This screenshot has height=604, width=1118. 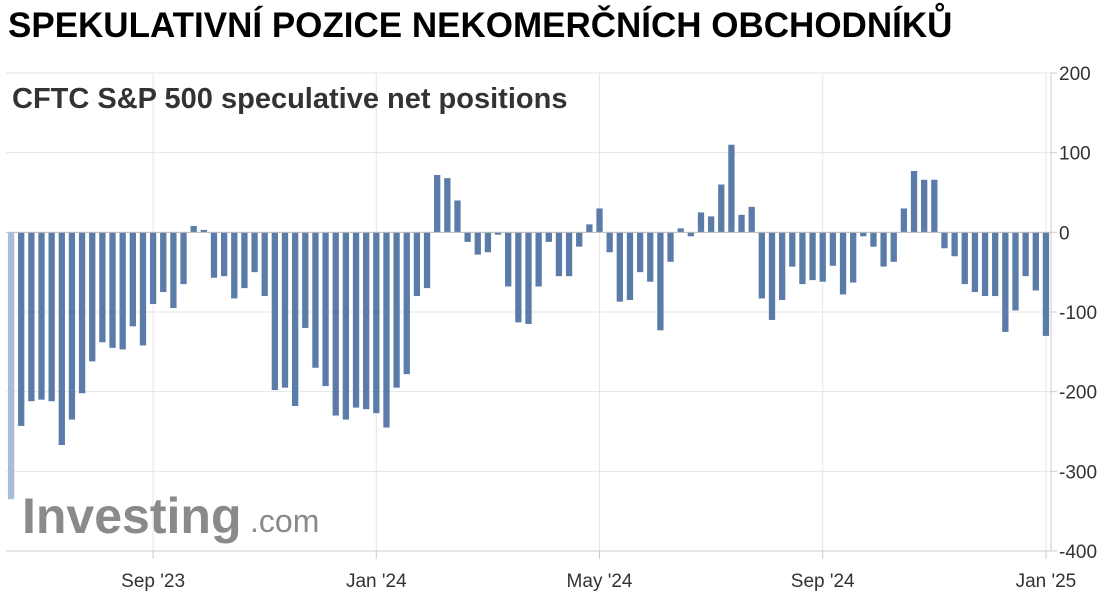 What do you see at coordinates (131, 516) in the screenshot?
I see `logo-wordmark: Investing` at bounding box center [131, 516].